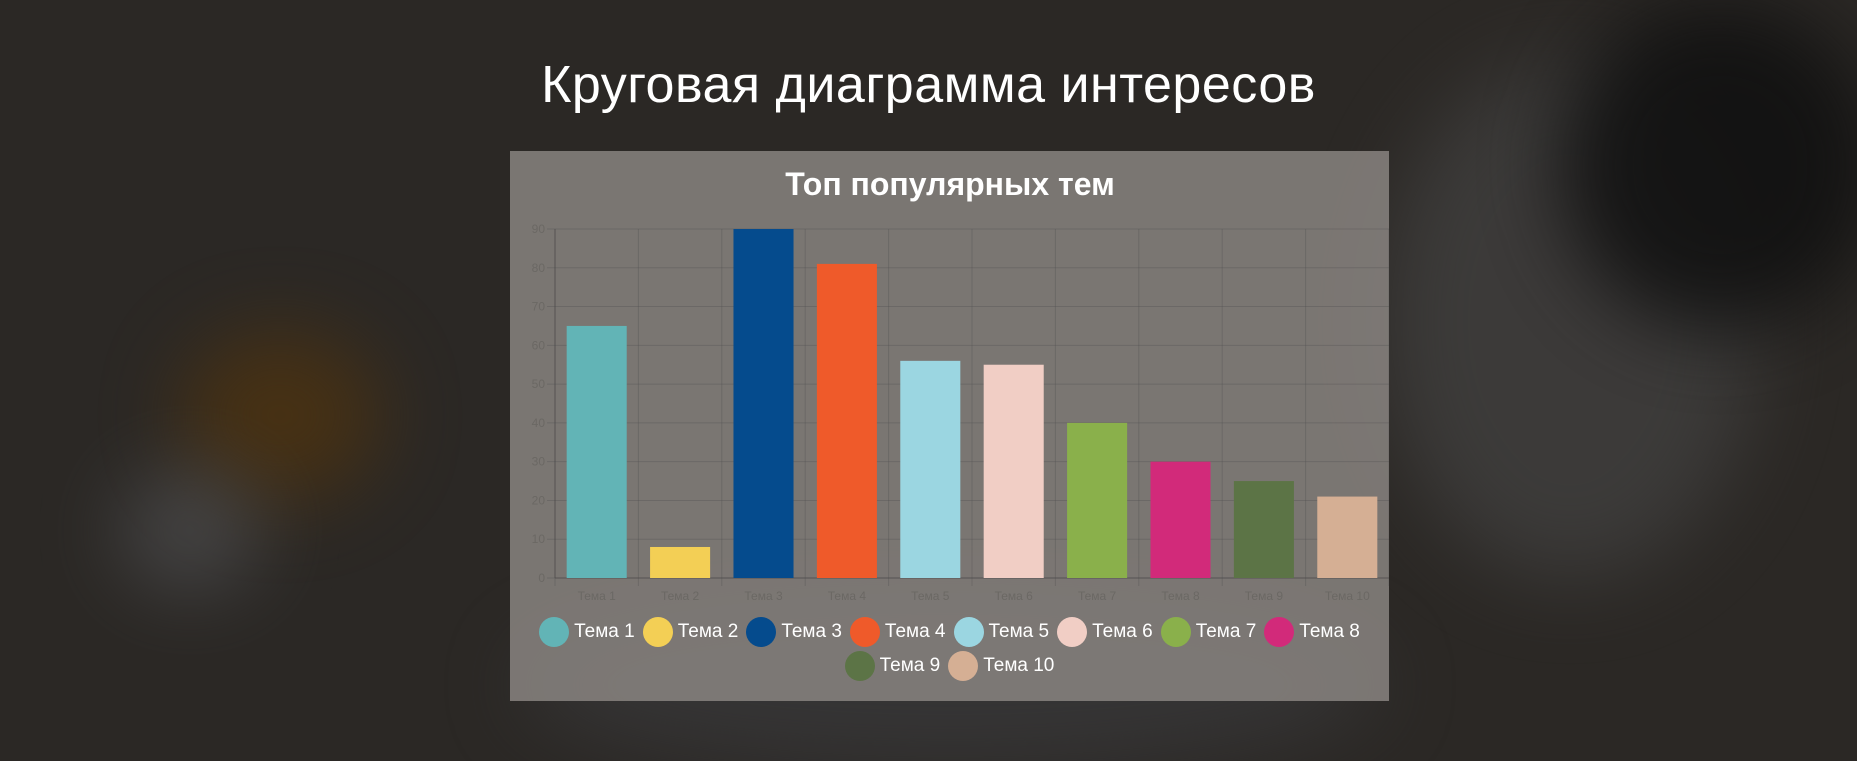 The height and width of the screenshot is (761, 1857). I want to click on legend-item: Тема 1, so click(587, 632).